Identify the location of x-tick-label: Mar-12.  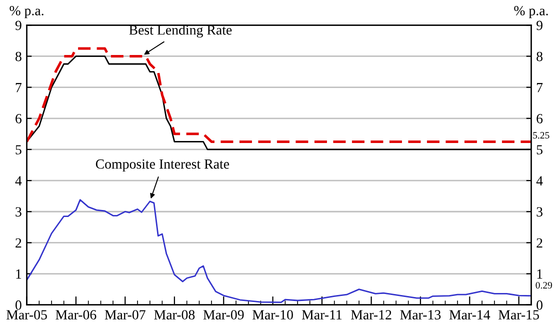
(371, 315).